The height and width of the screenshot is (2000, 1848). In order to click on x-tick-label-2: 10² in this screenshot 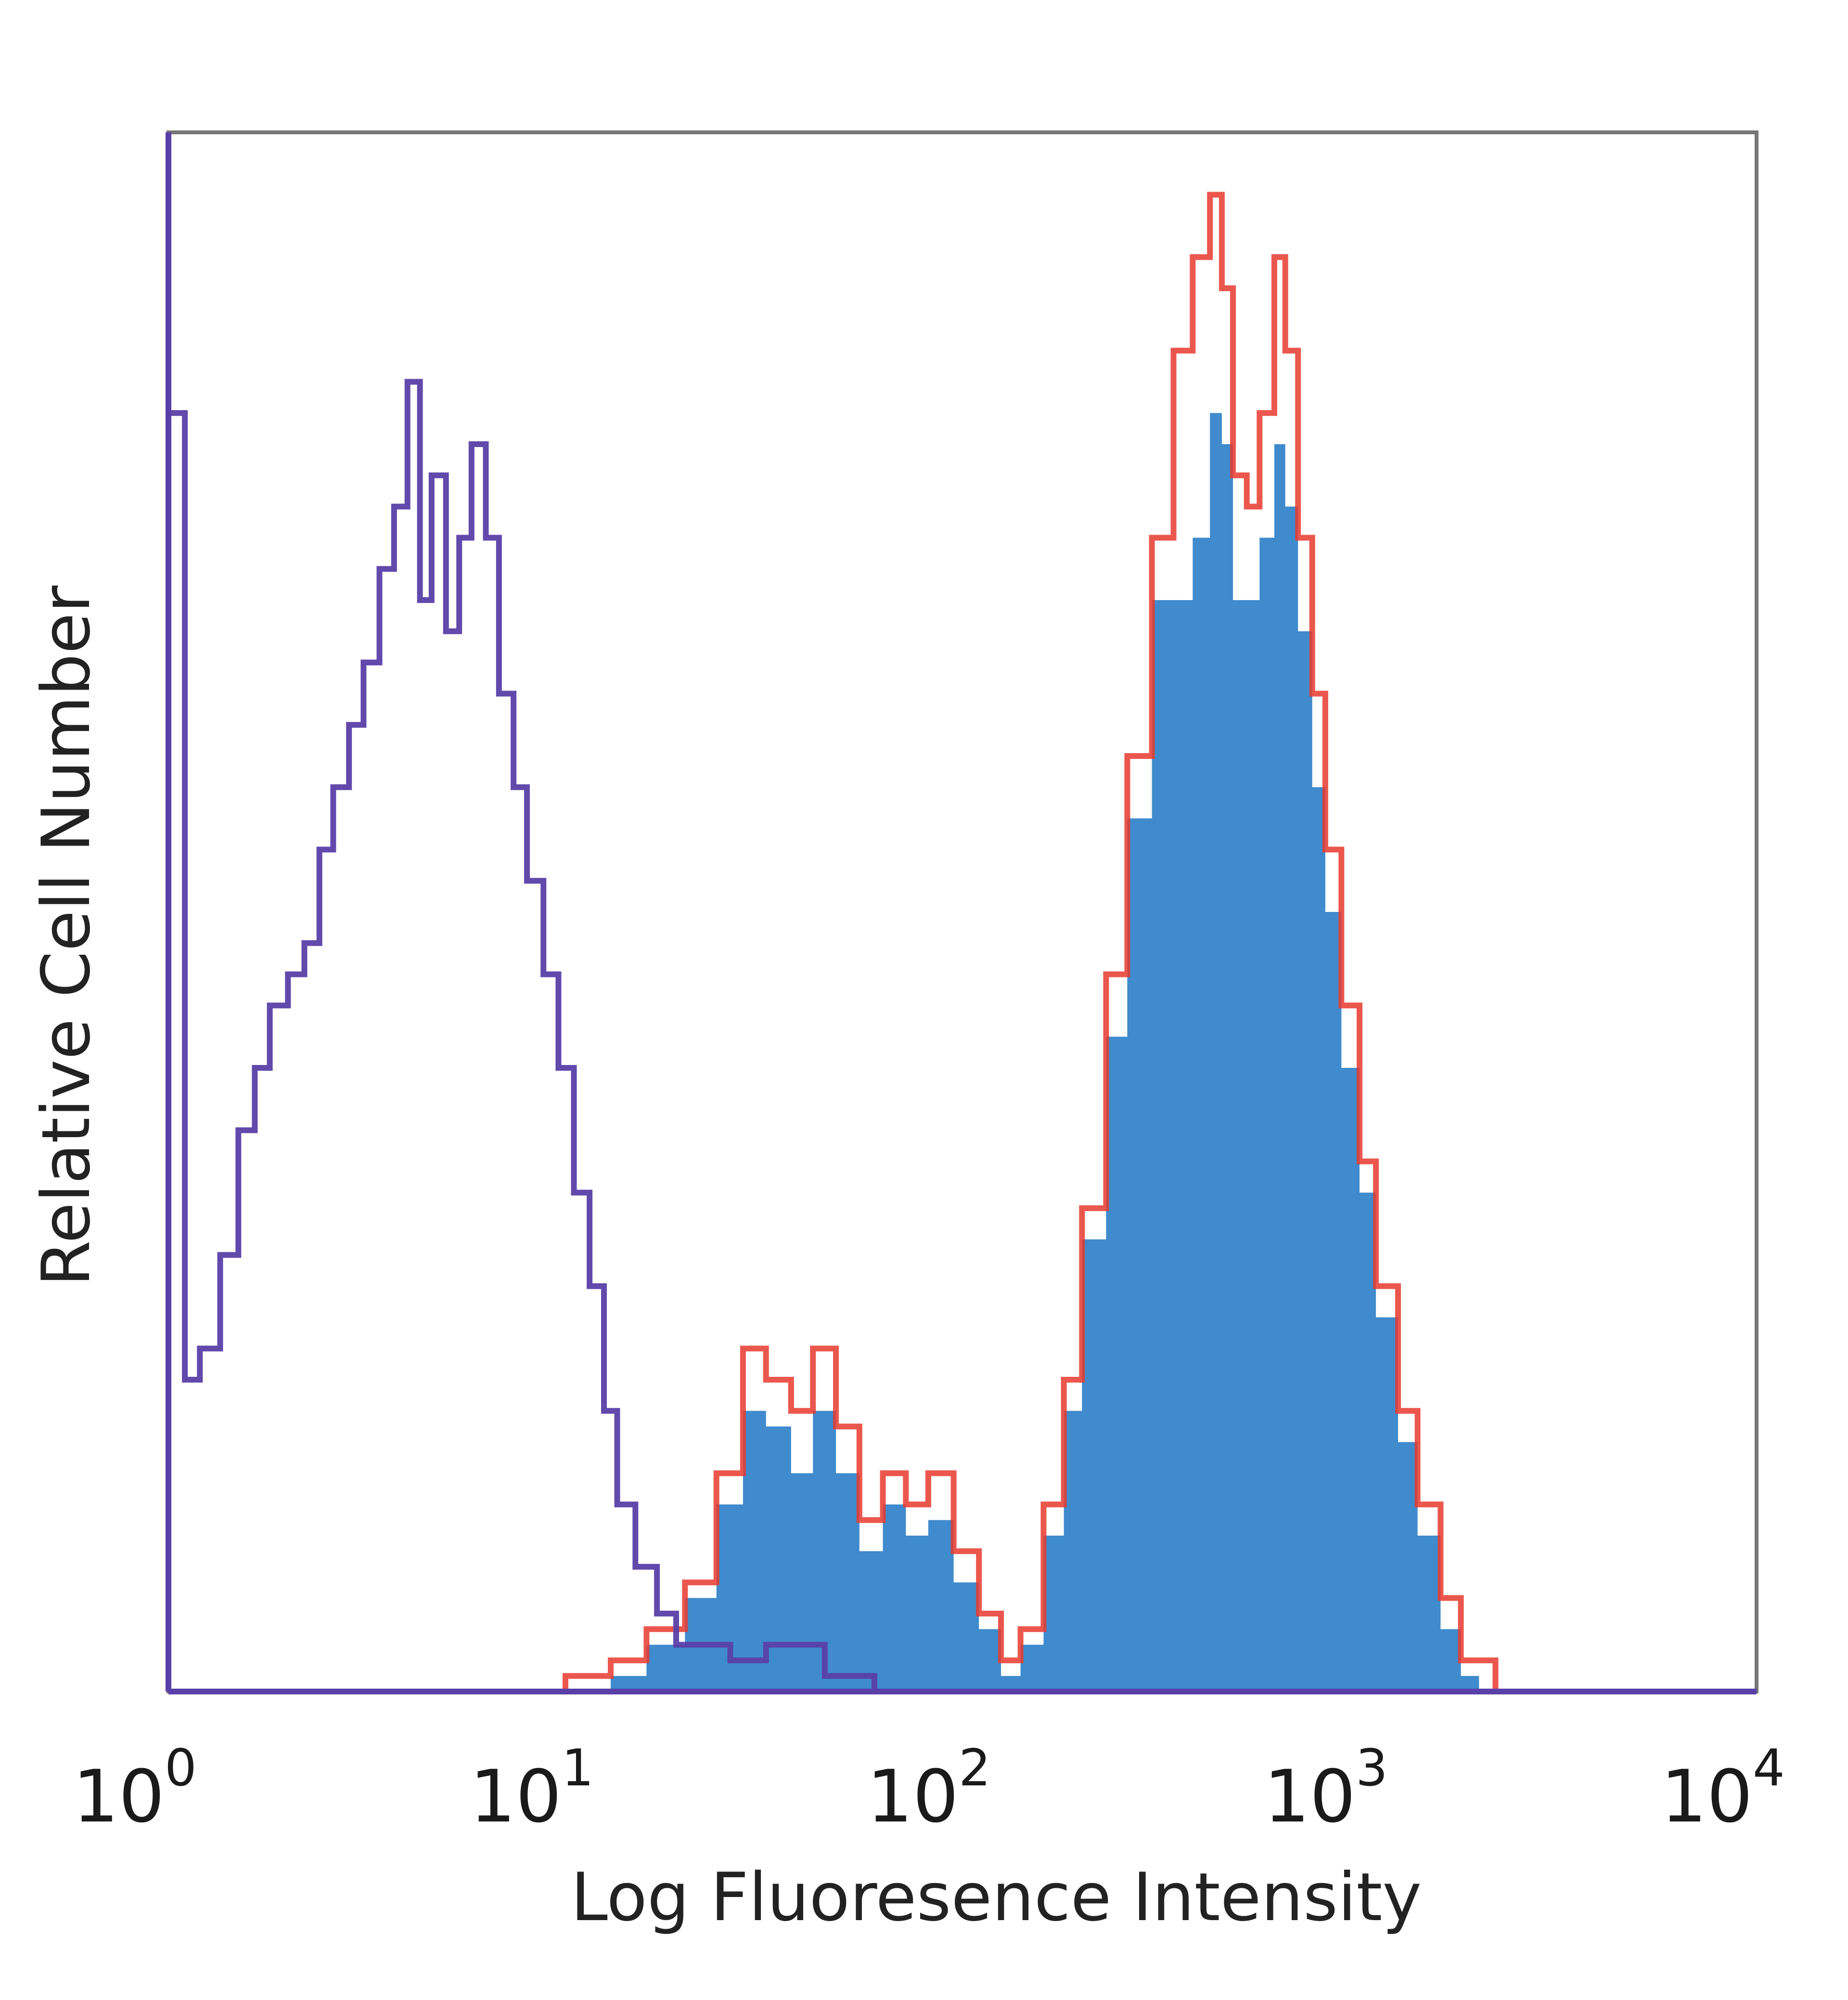, I will do `click(929, 1789)`.